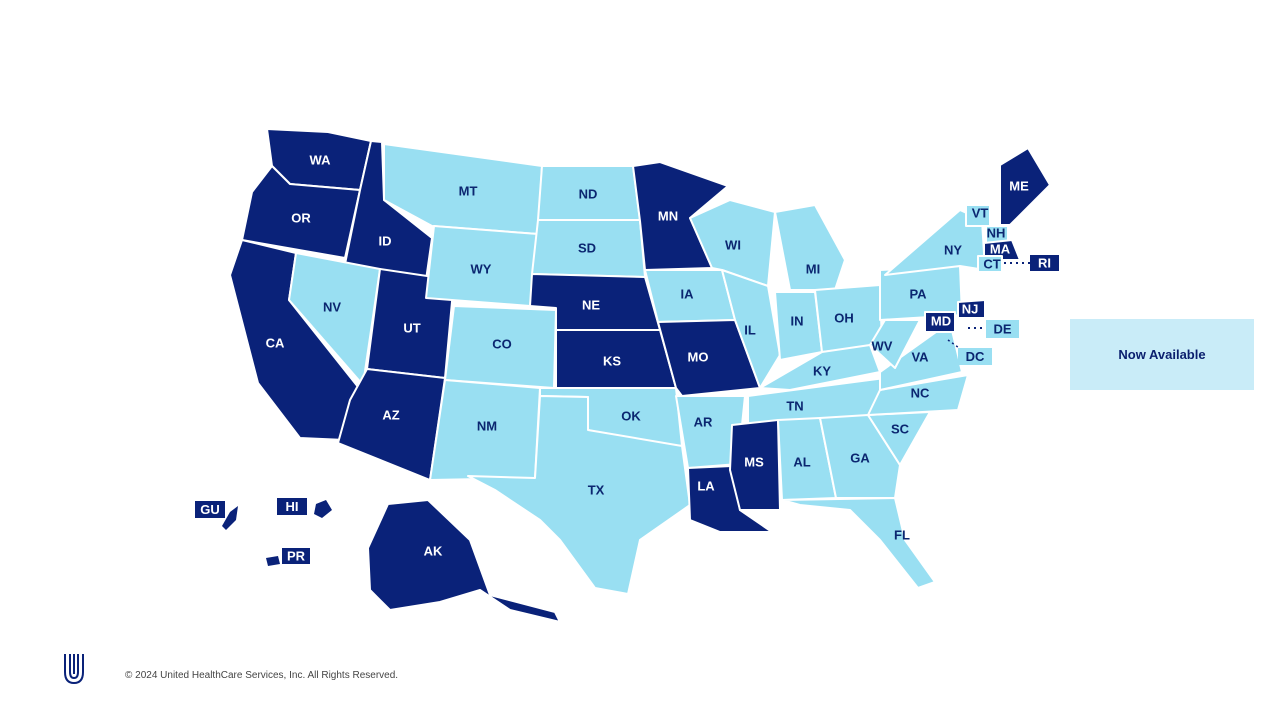  I want to click on state-label-ut: UT, so click(411, 327).